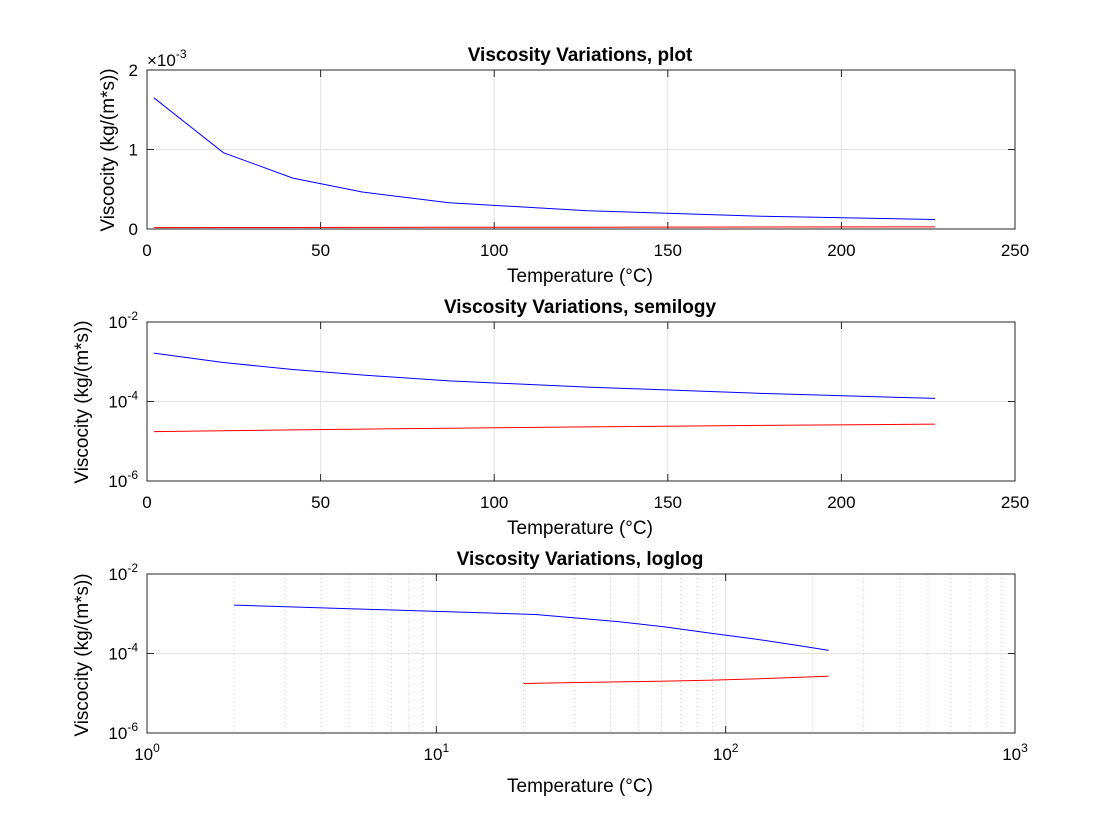  What do you see at coordinates (580, 307) in the screenshot?
I see `subplot-title: Viscosity Variations, semilogy` at bounding box center [580, 307].